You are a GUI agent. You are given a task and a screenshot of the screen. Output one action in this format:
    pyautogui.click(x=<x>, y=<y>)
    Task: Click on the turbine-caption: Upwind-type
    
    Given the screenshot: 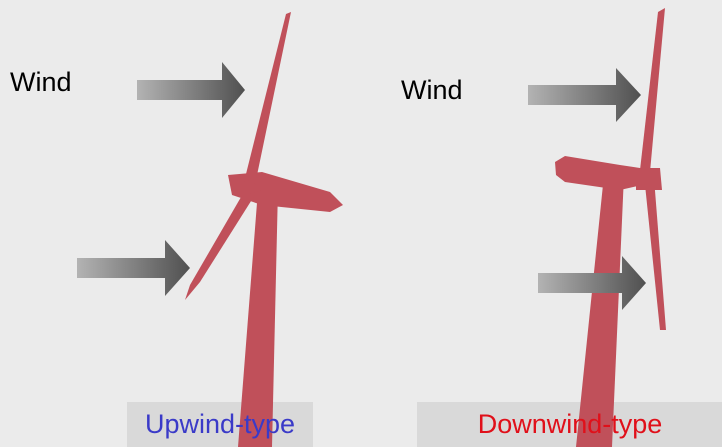 What is the action you would take?
    pyautogui.click(x=220, y=424)
    